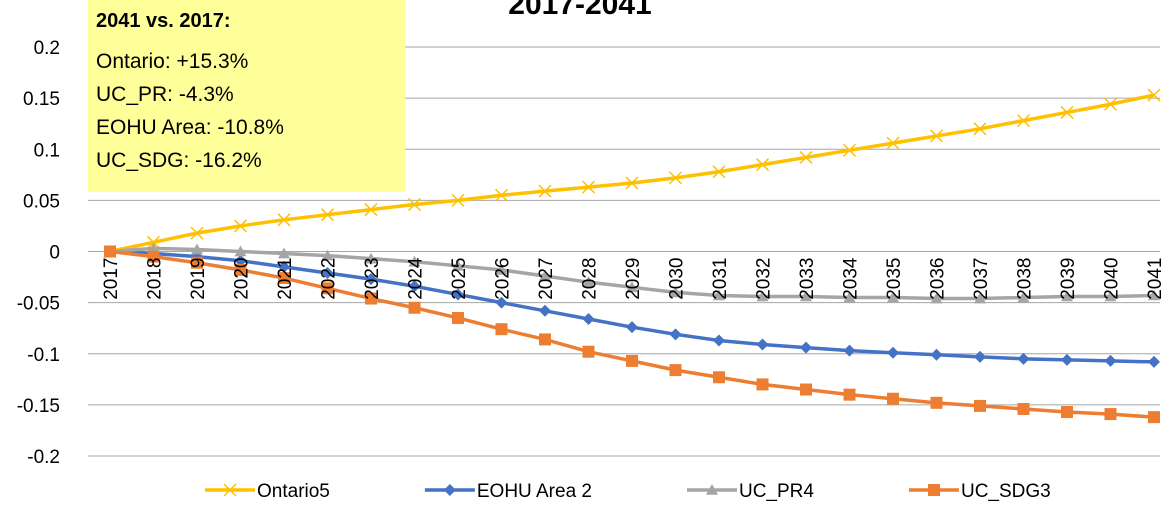 The image size is (1168, 514). What do you see at coordinates (372, 279) in the screenshot?
I see `x-tick-label: 2023` at bounding box center [372, 279].